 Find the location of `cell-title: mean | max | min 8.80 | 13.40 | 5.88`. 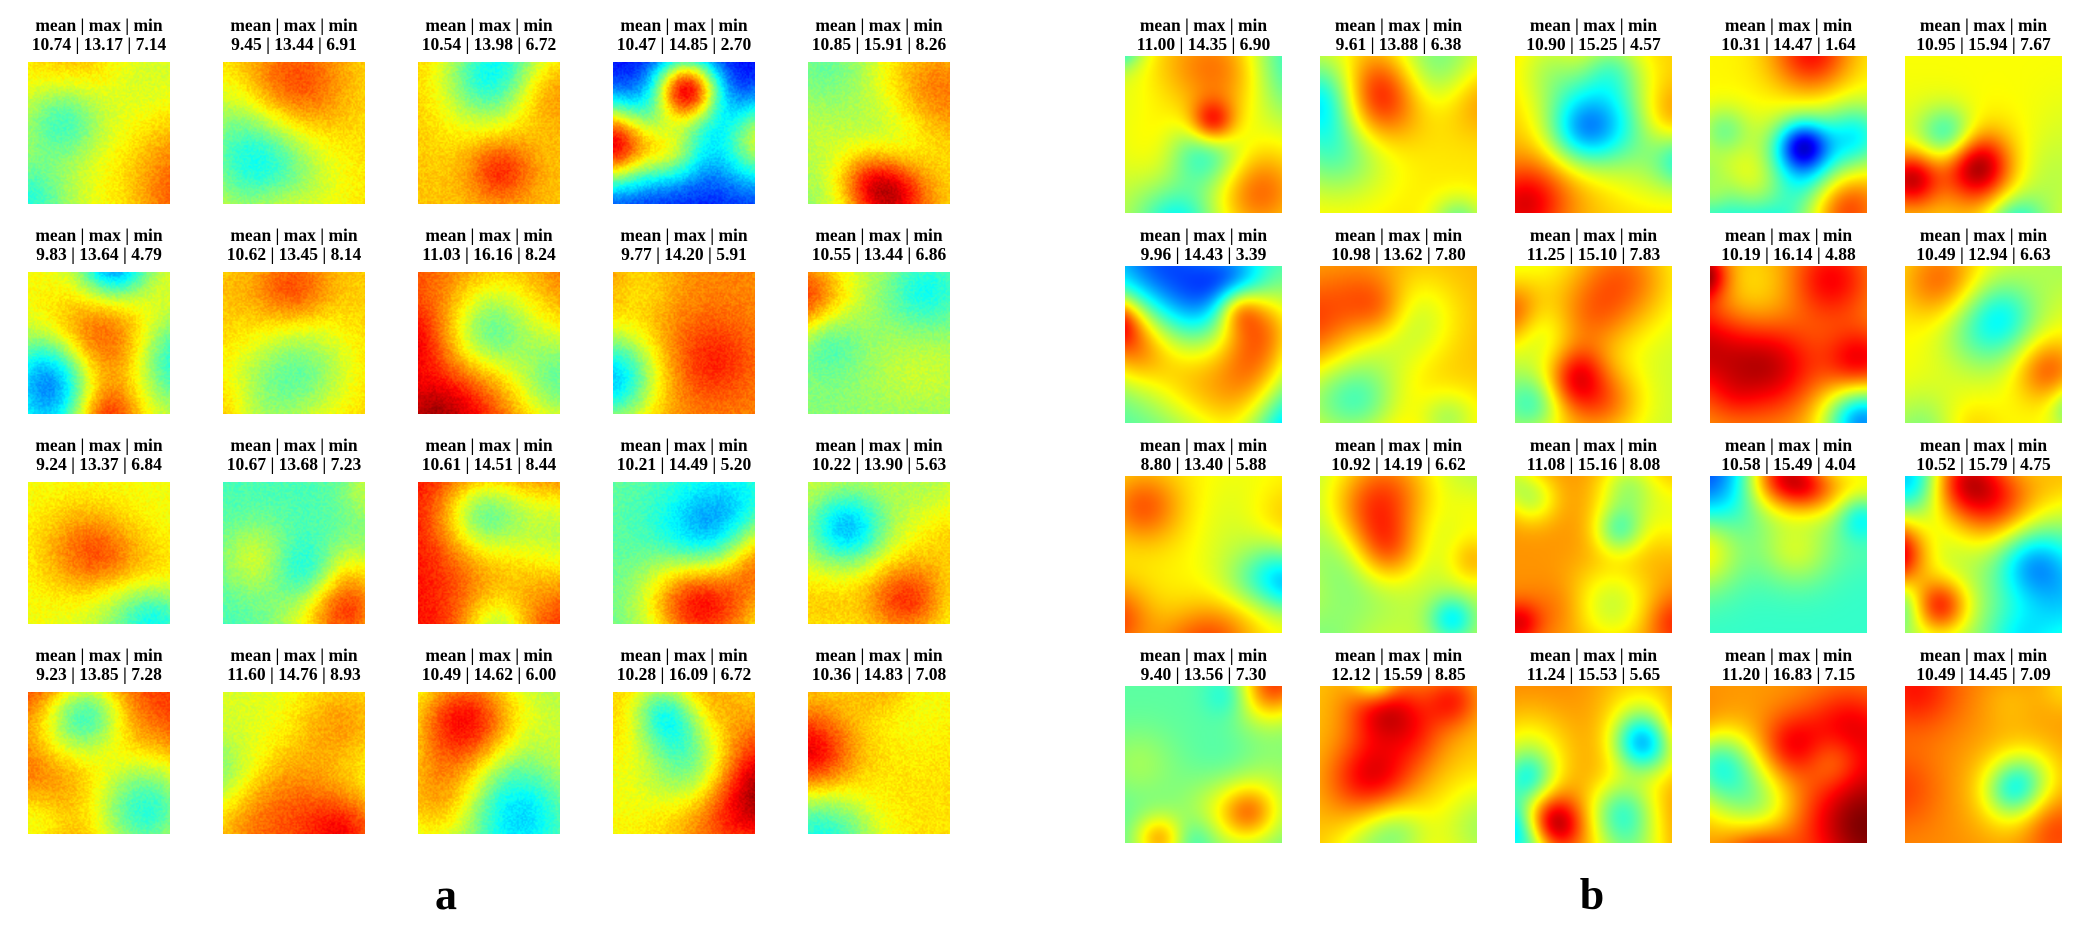

cell-title: mean | max | min 8.80 | 13.40 | 5.88 is located at coordinates (1203, 455).